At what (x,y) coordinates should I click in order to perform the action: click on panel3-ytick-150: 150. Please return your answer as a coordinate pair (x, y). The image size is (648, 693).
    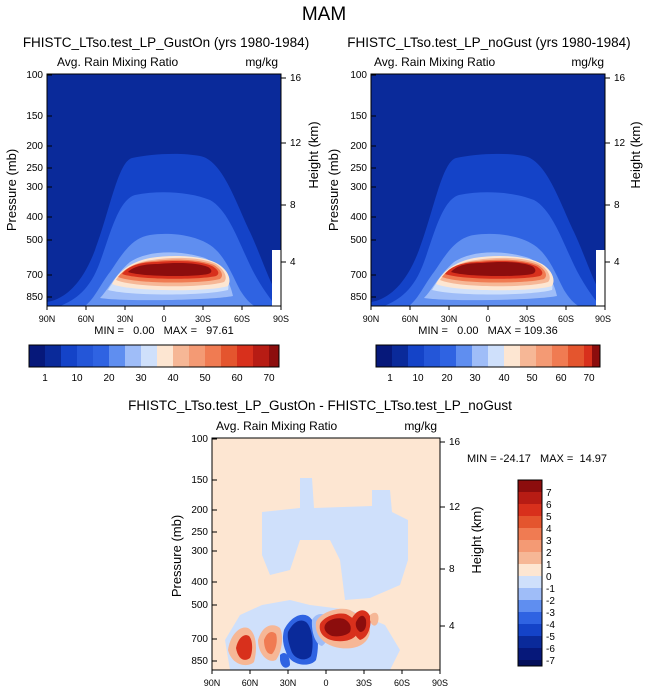
    Looking at the image, I should click on (199, 480).